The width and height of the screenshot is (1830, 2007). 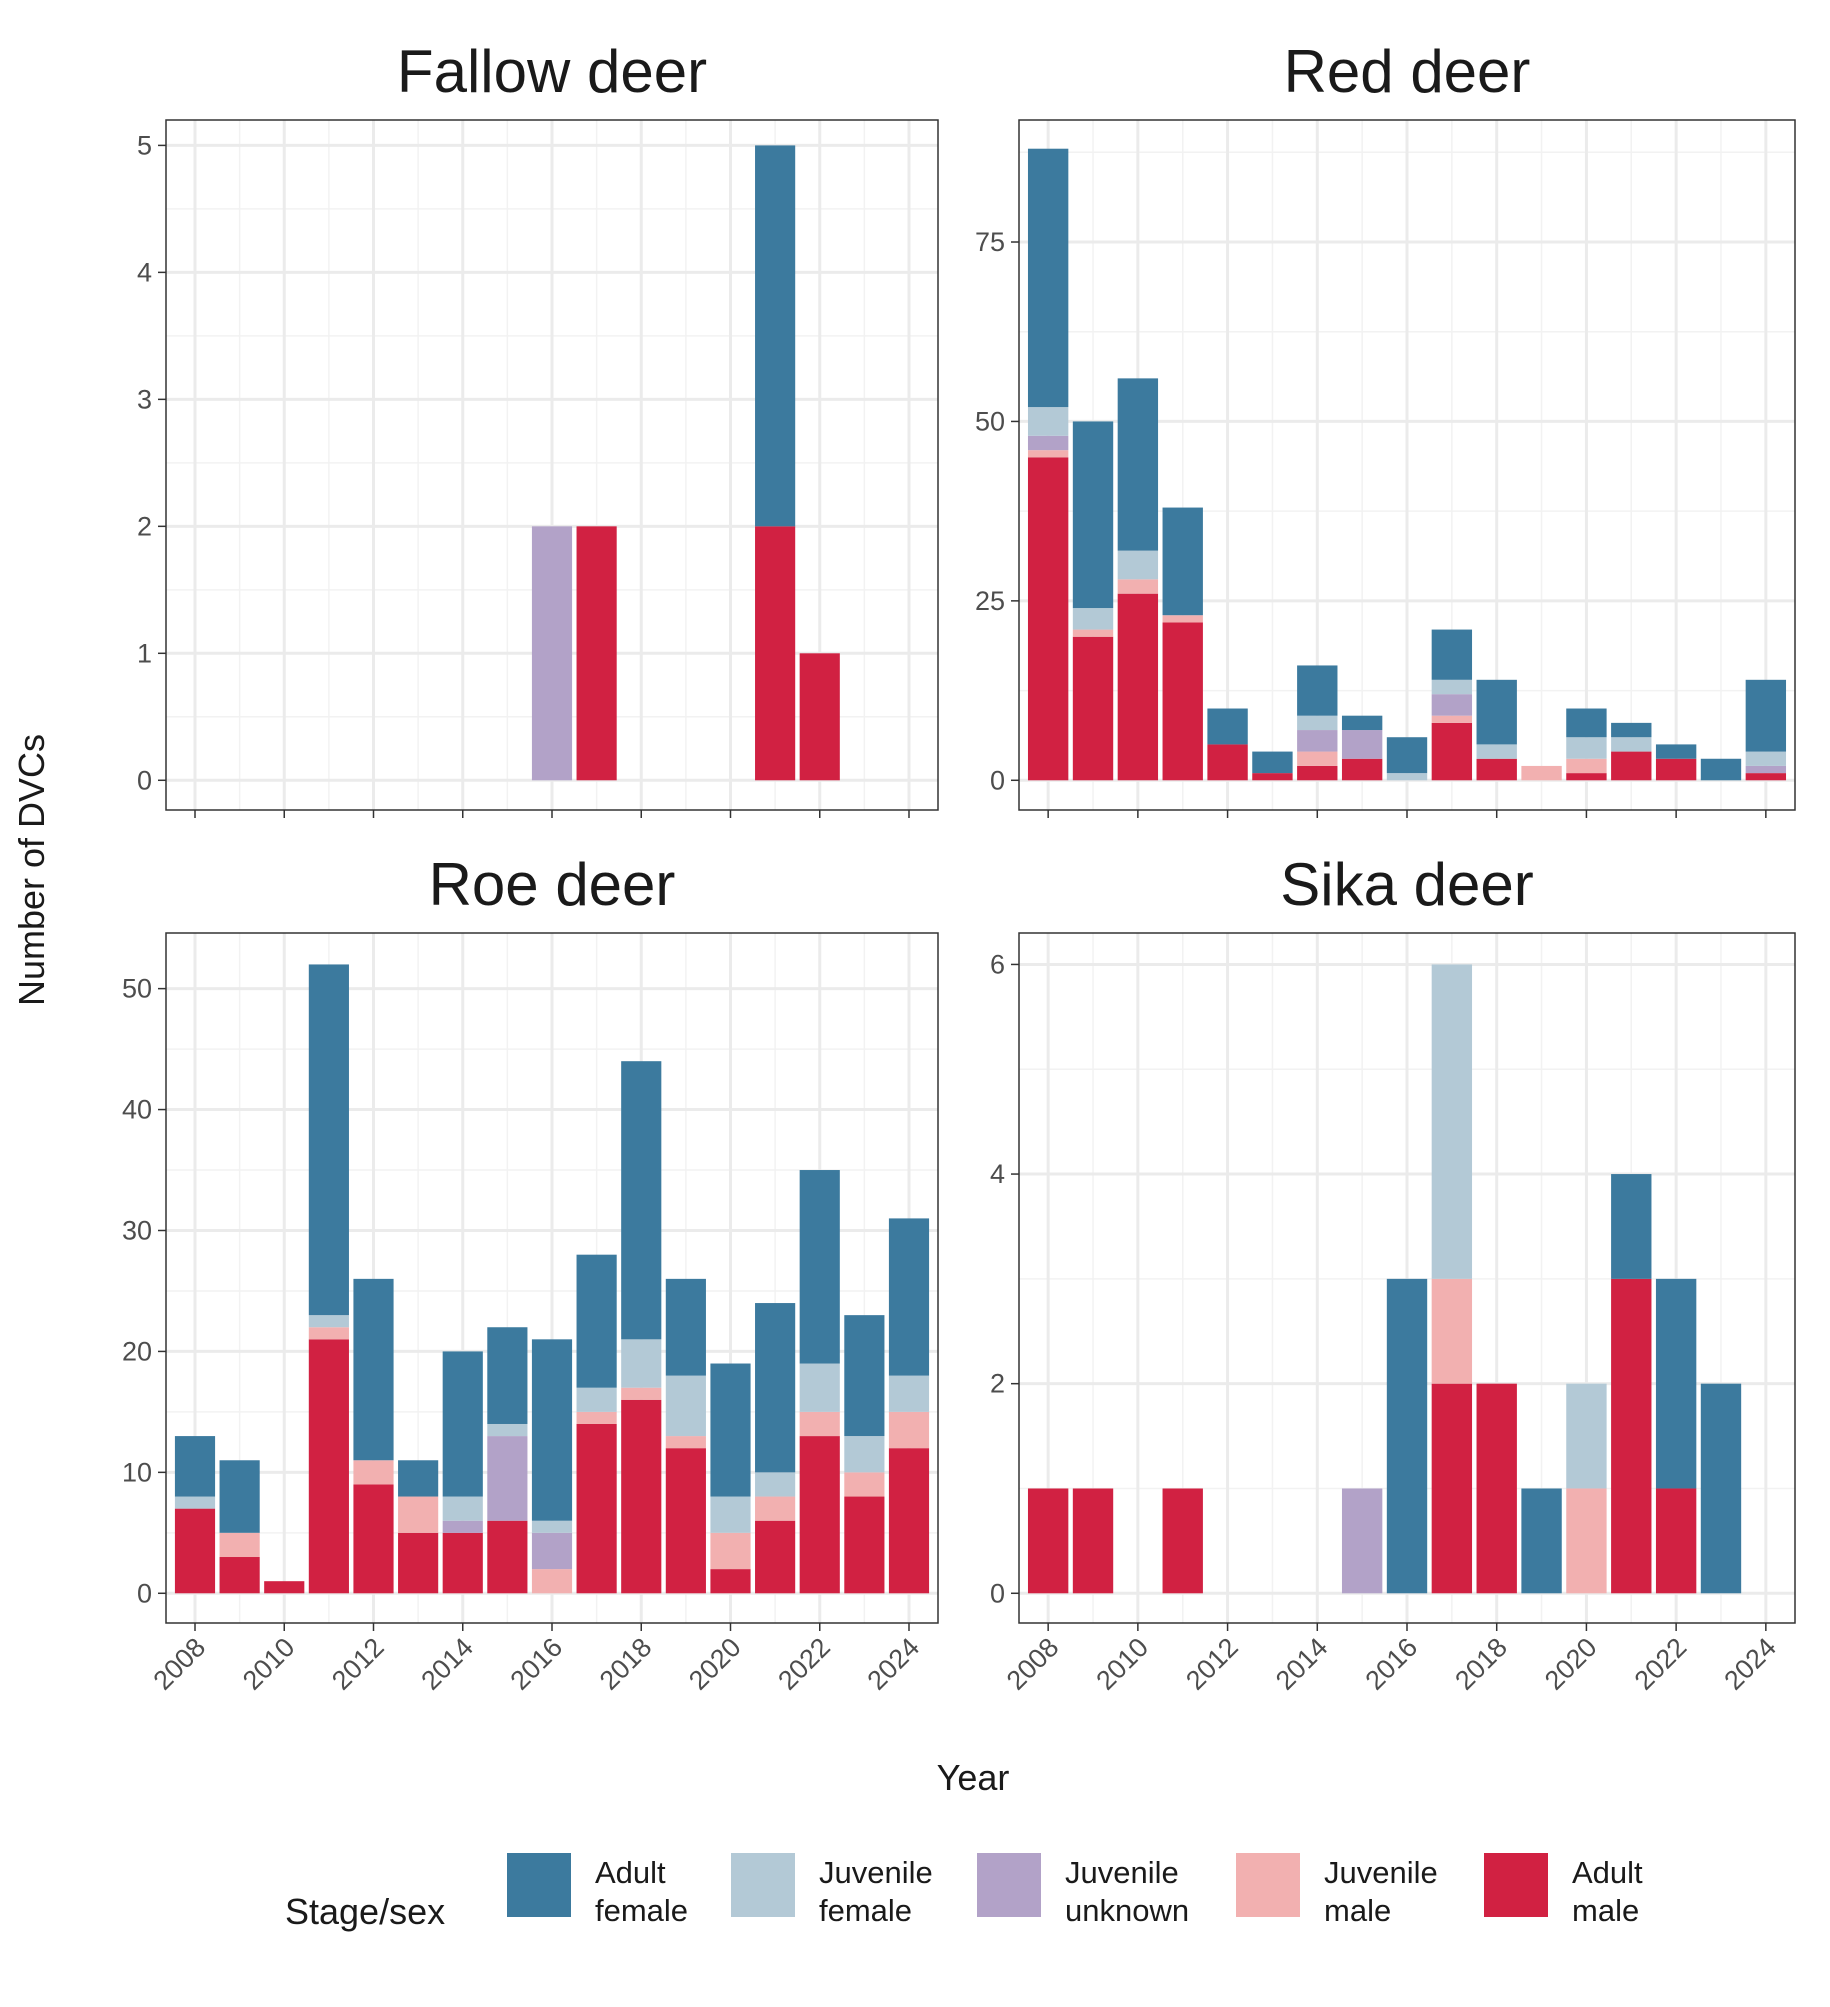 What do you see at coordinates (1138, 464) in the screenshot?
I see `bar-af-2010` at bounding box center [1138, 464].